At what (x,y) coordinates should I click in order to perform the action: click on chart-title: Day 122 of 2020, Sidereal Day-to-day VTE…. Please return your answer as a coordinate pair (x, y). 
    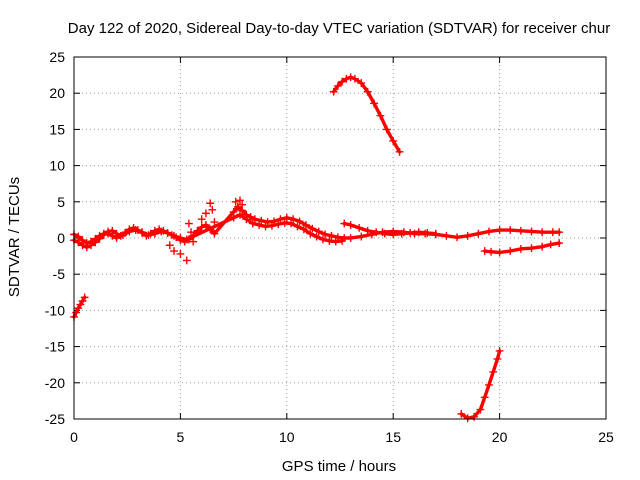
    Looking at the image, I should click on (339, 28).